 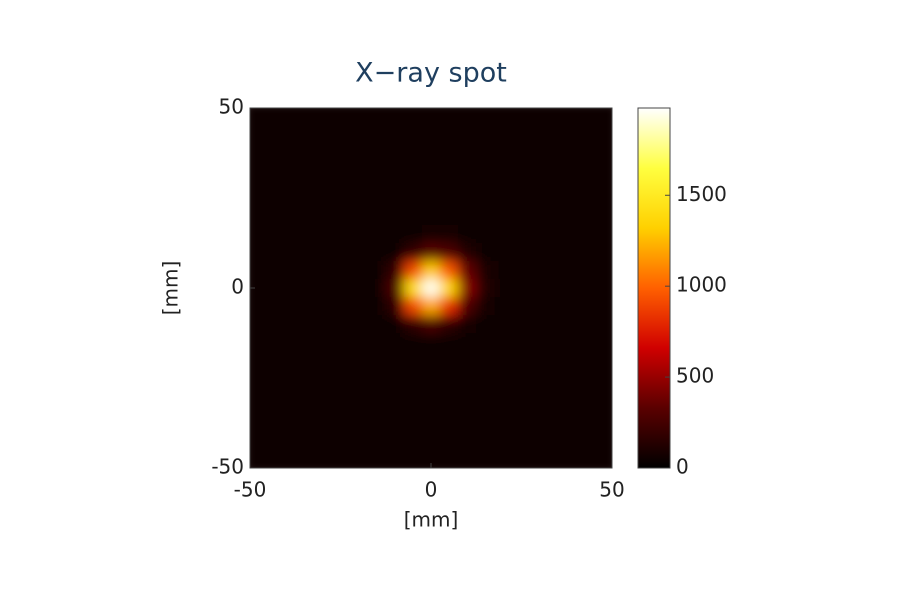 I want to click on colorbar-tick-label: 1500, so click(x=701, y=194).